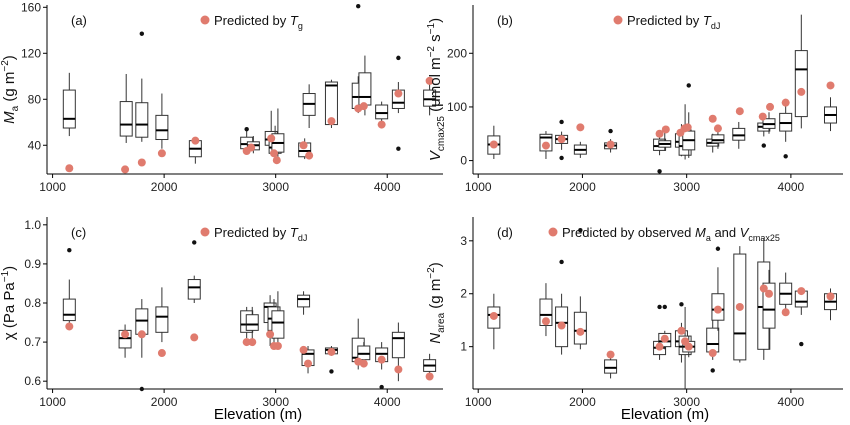 The height and width of the screenshot is (425, 850). Describe the element at coordinates (32, 264) in the screenshot. I see `y-tick-label: 0.9` at that location.